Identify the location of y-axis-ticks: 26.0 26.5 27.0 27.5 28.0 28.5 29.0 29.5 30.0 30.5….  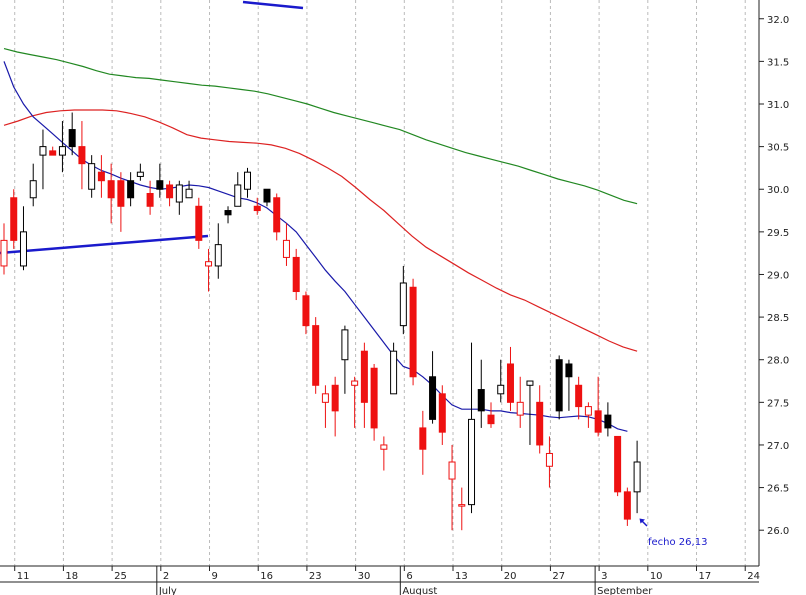
(774, 276).